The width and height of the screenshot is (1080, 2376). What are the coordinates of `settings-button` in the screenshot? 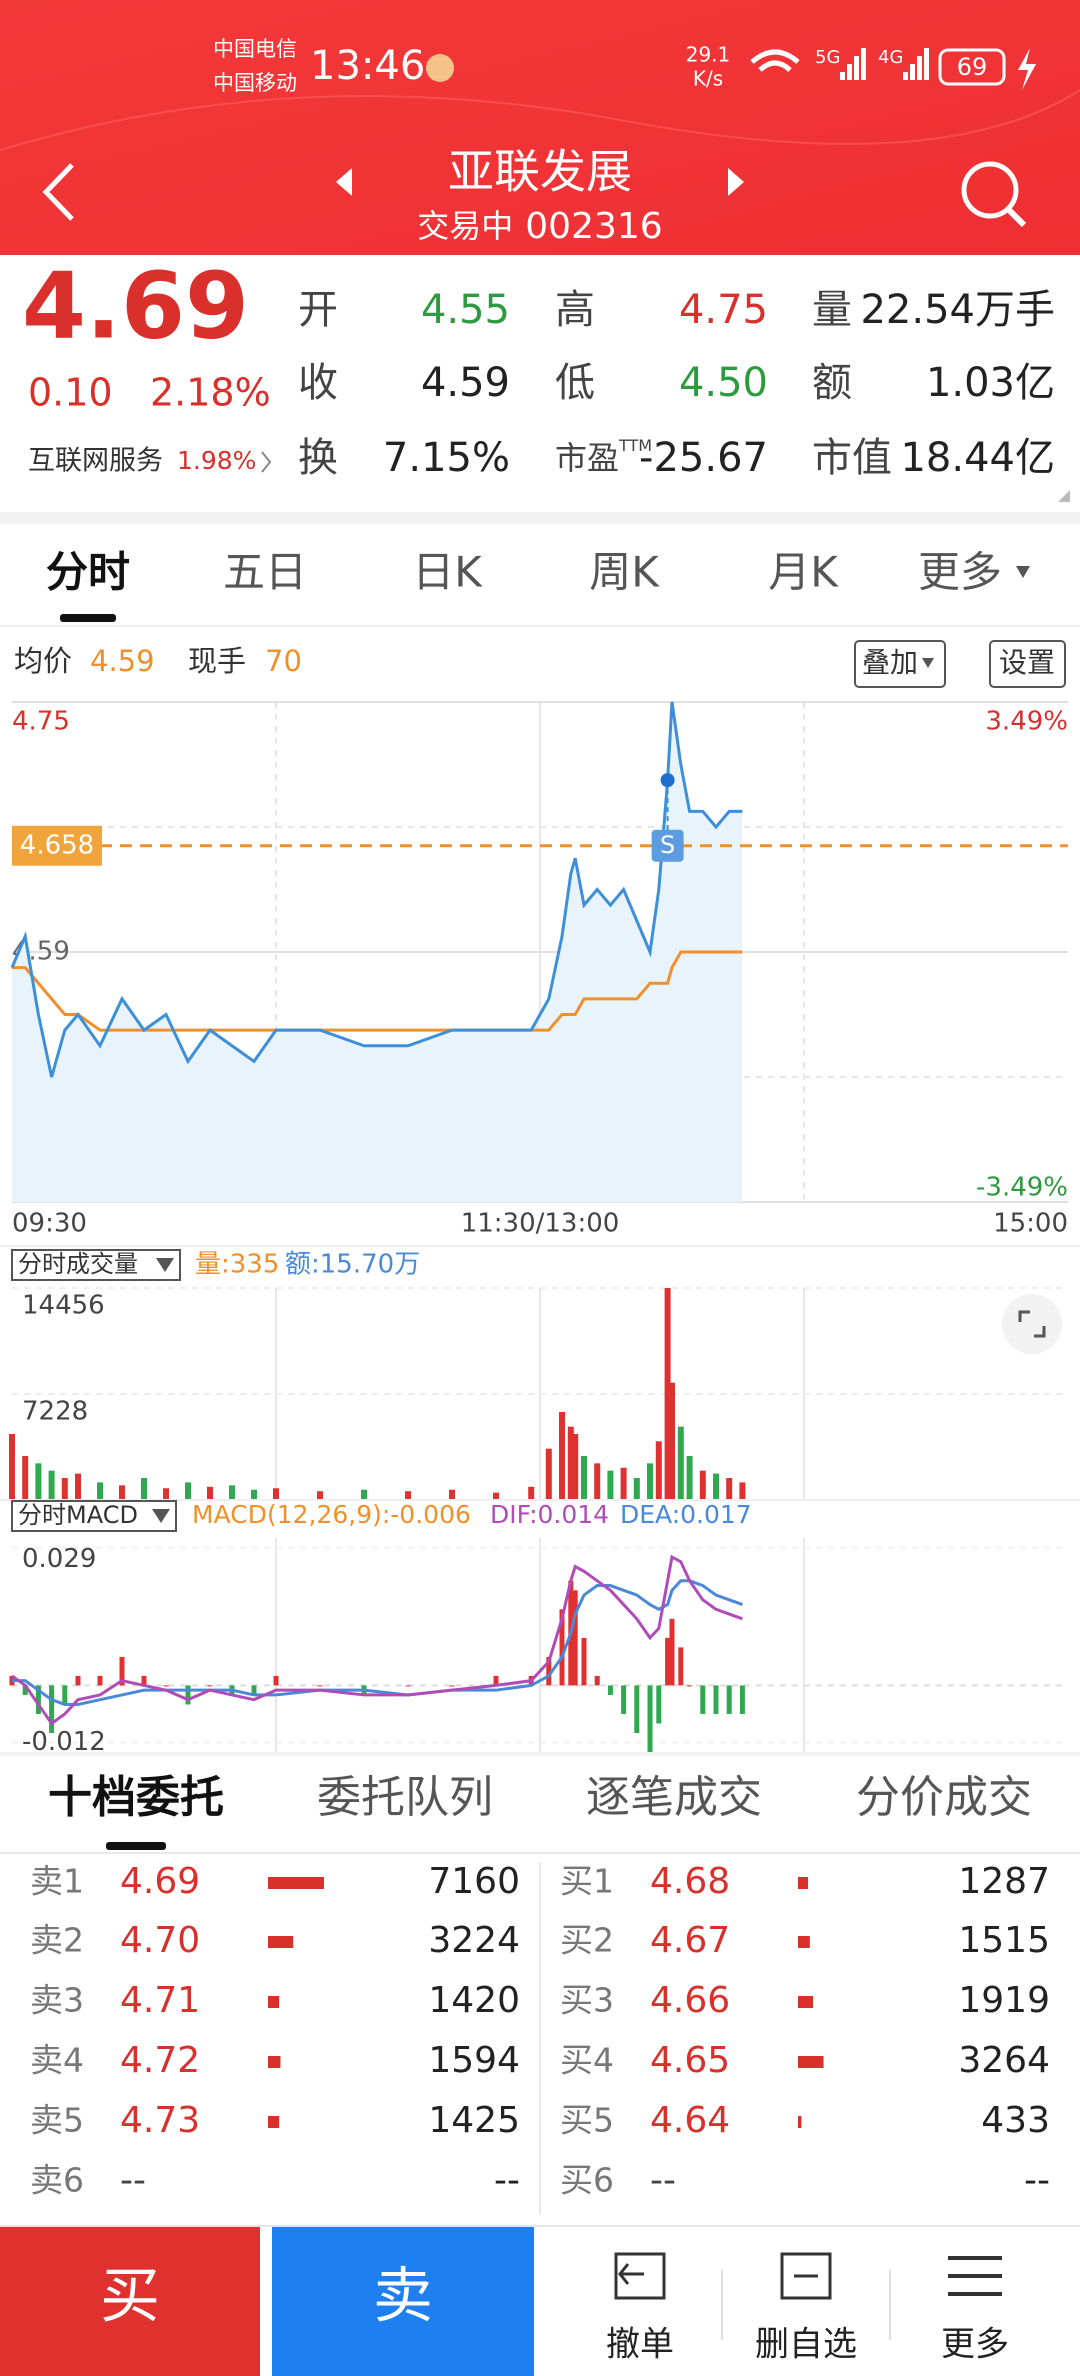 It's located at (1027, 664).